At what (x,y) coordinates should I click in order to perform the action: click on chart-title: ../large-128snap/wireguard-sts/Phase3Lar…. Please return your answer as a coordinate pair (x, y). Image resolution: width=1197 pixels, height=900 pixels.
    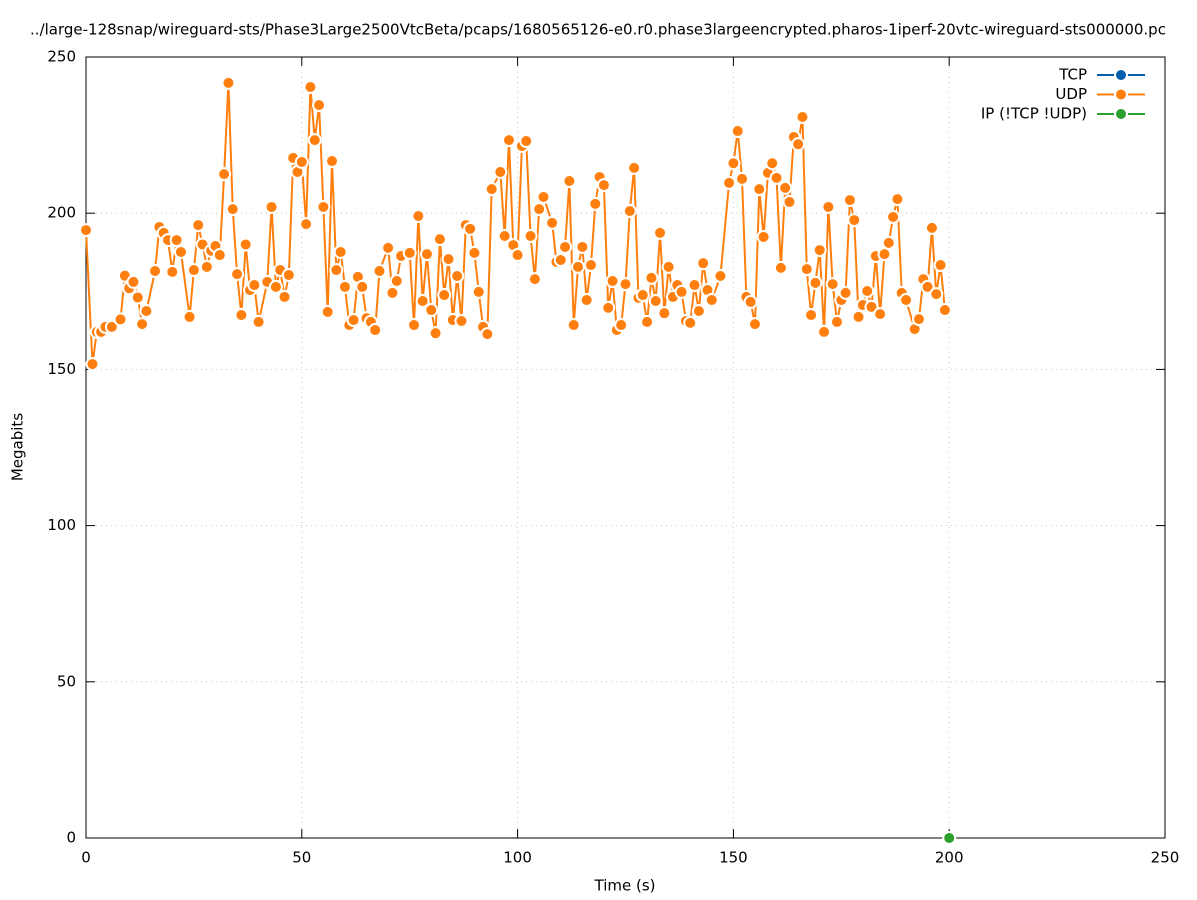
    Looking at the image, I should click on (598, 30).